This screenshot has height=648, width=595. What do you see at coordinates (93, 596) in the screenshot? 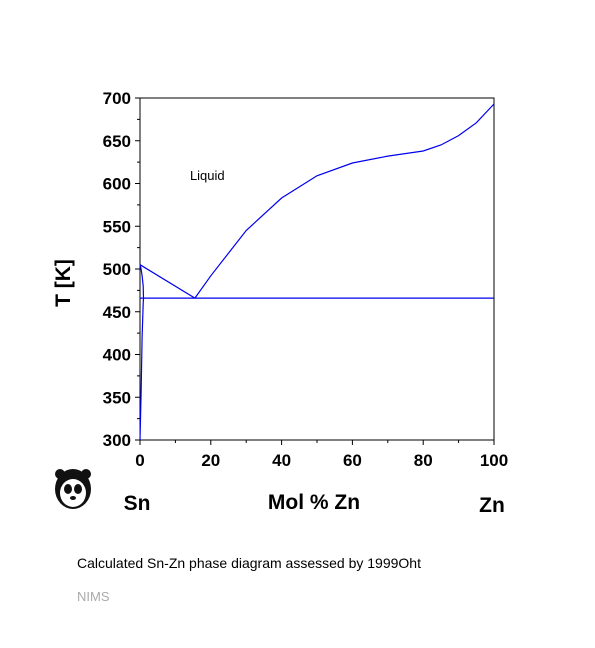
I see `footer-credit: NIMS` at bounding box center [93, 596].